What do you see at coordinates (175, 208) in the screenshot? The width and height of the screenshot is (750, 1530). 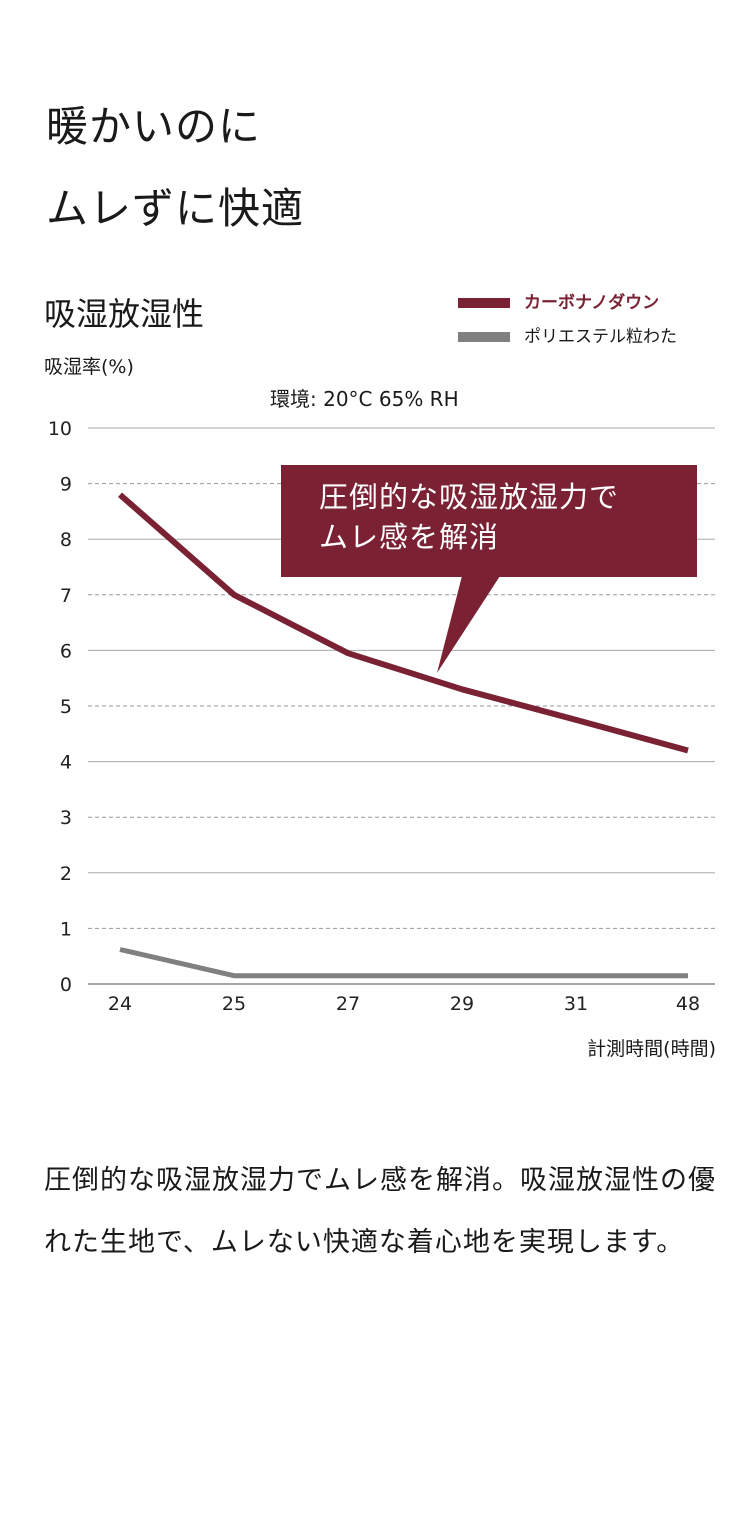 I see `headline-line-2: ムレずに快適` at bounding box center [175, 208].